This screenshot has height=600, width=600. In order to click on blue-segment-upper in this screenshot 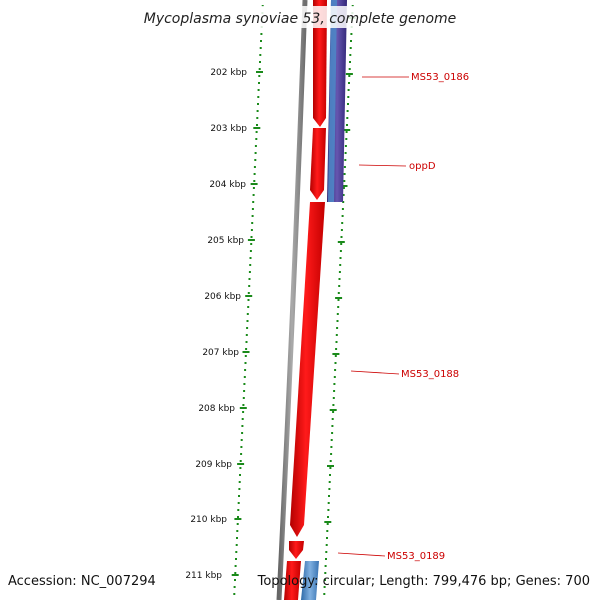, I will do `click(332, 101)`.